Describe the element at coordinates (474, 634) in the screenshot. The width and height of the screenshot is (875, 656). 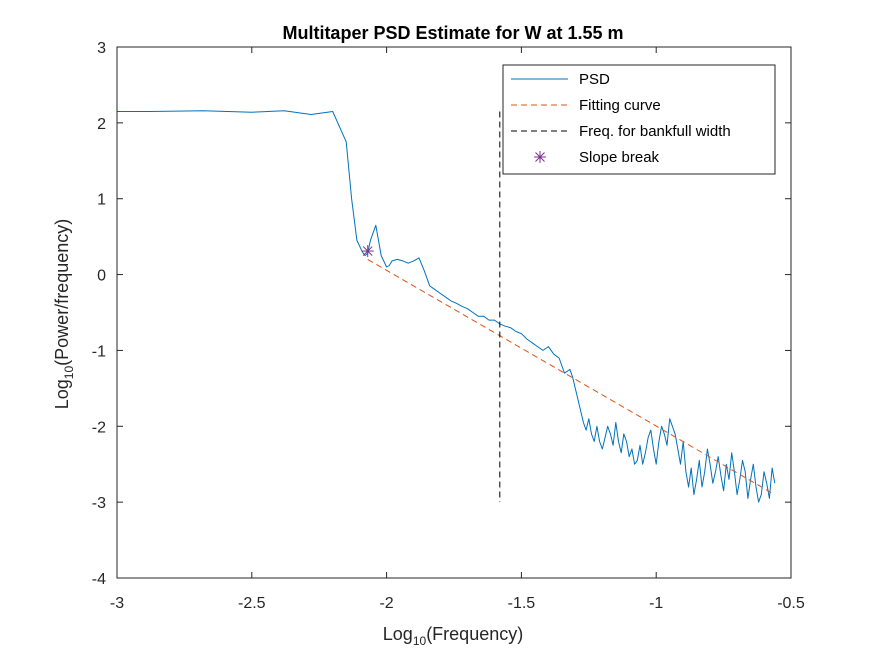
I see `x-axis-label-rest: (Frequency)` at that location.